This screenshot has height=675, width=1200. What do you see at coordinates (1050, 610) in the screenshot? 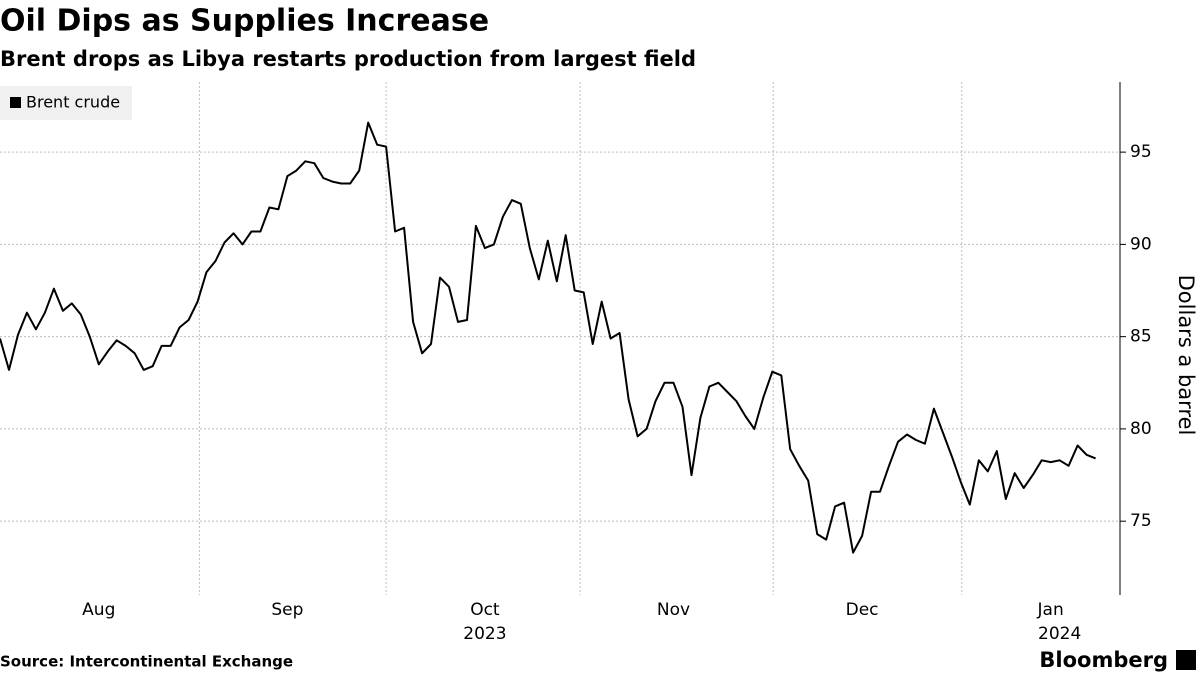
I see `x-tick-label: Jan` at bounding box center [1050, 610].